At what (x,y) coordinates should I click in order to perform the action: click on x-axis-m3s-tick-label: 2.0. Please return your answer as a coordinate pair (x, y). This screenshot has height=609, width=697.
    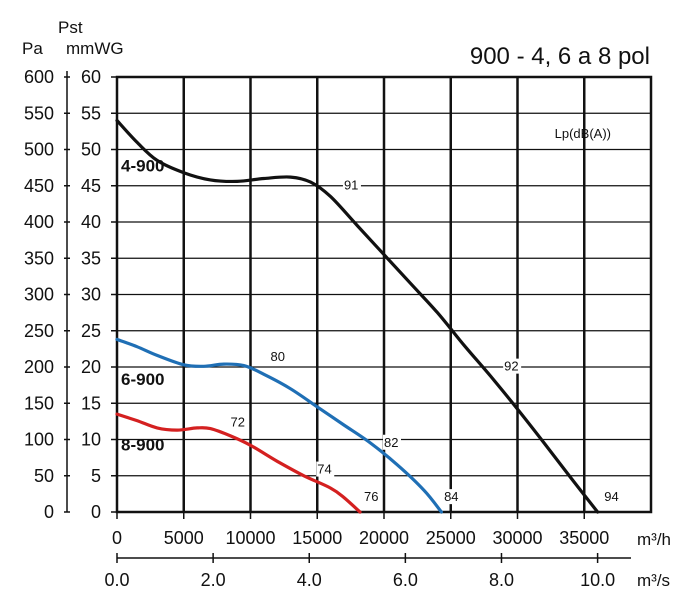
    Looking at the image, I should click on (213, 580).